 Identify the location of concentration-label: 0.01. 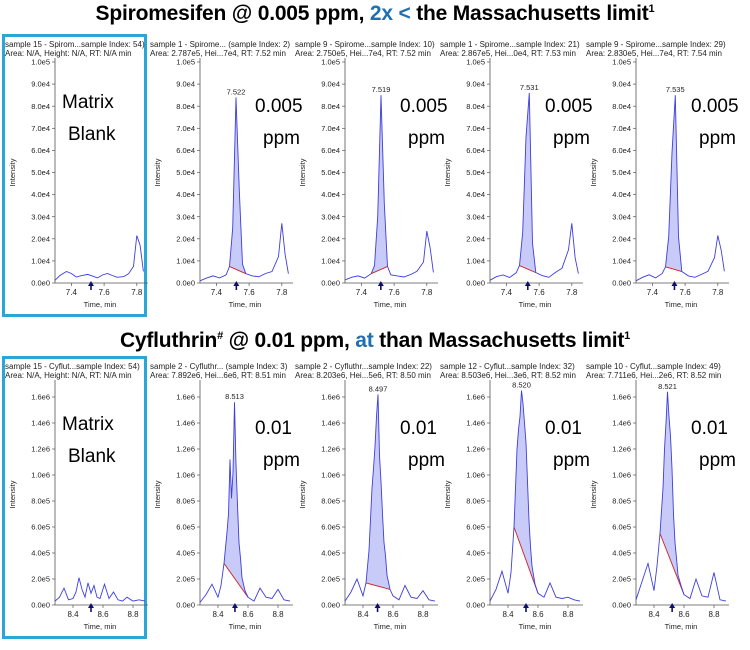
(563, 428).